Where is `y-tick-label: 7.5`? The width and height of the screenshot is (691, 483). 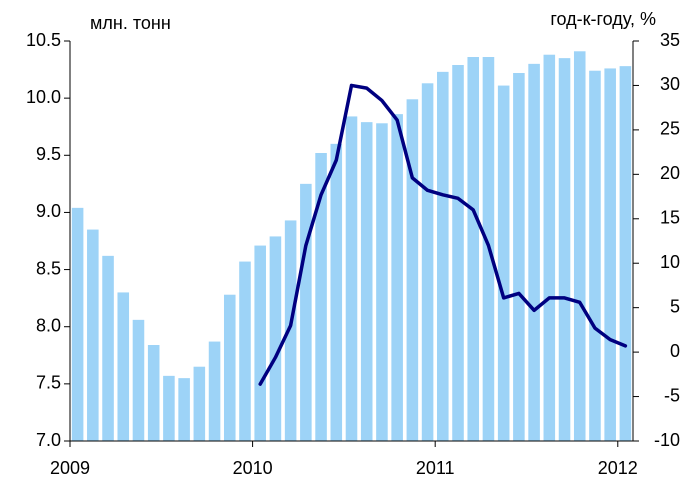
y-tick-label: 7.5 is located at coordinates (48, 383).